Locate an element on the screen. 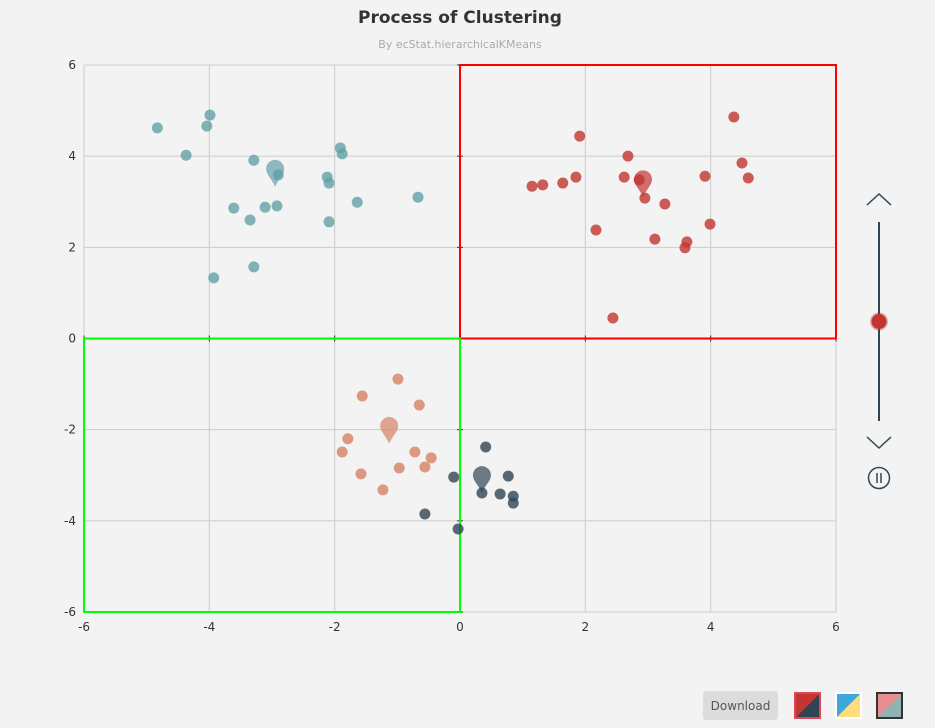  pause-button is located at coordinates (879, 478).